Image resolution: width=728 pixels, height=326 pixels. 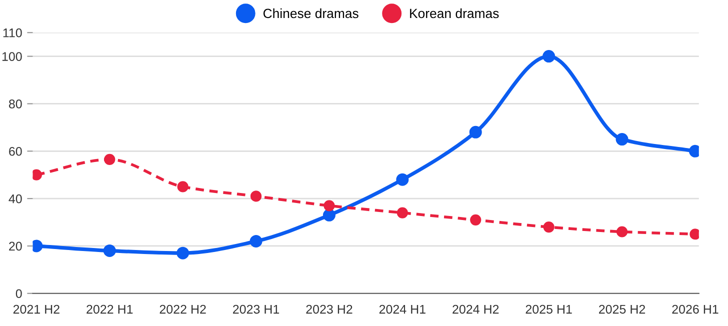 I want to click on y-tick-label: 110, so click(x=12, y=33).